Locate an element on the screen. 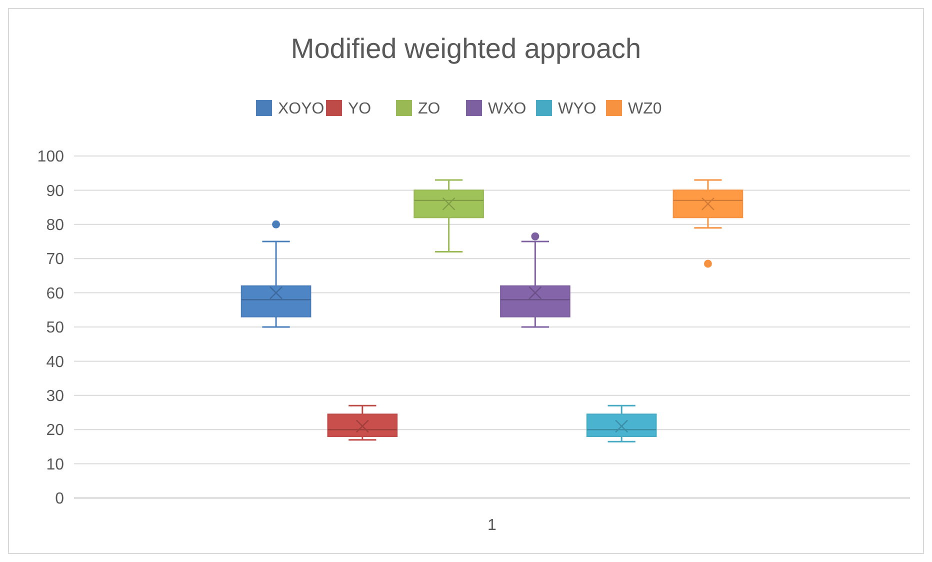 This screenshot has height=562, width=932. y-tick-label: 40 is located at coordinates (55, 362).